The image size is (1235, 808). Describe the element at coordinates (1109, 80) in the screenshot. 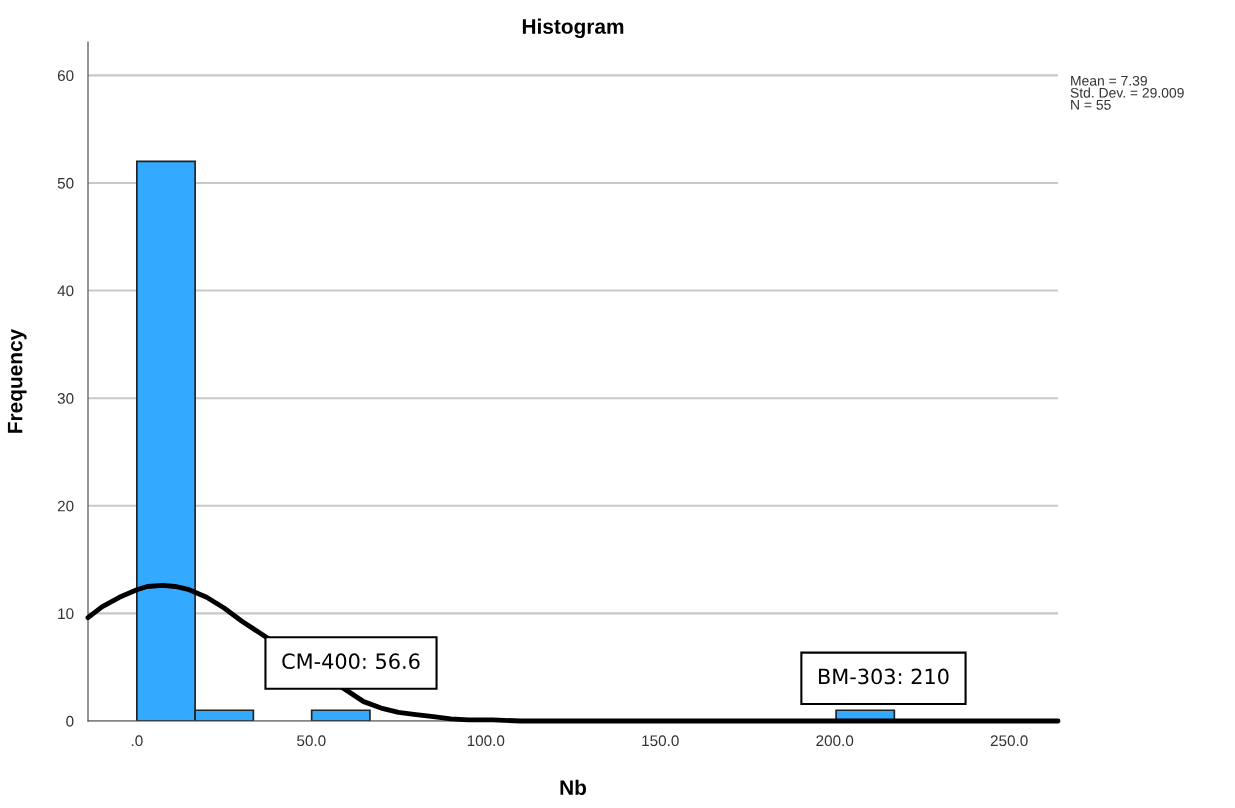

I see `text: Mean = 7.39` at that location.